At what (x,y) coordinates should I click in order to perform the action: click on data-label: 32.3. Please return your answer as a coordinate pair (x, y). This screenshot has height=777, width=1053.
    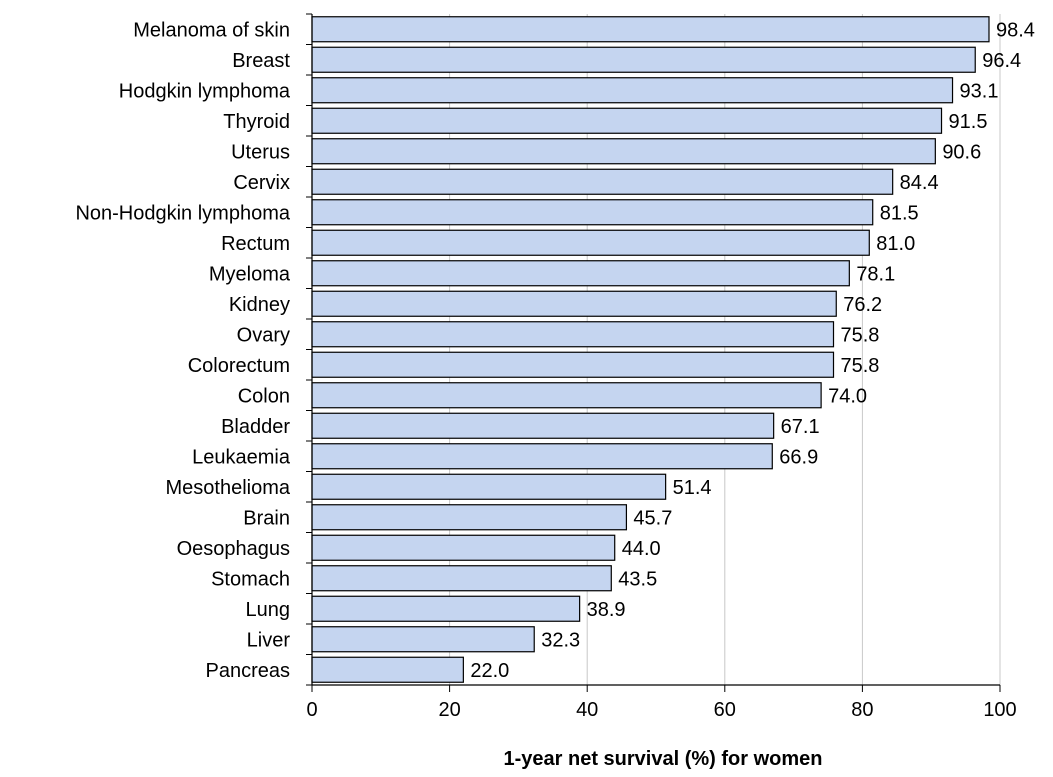
    Looking at the image, I should click on (560, 640).